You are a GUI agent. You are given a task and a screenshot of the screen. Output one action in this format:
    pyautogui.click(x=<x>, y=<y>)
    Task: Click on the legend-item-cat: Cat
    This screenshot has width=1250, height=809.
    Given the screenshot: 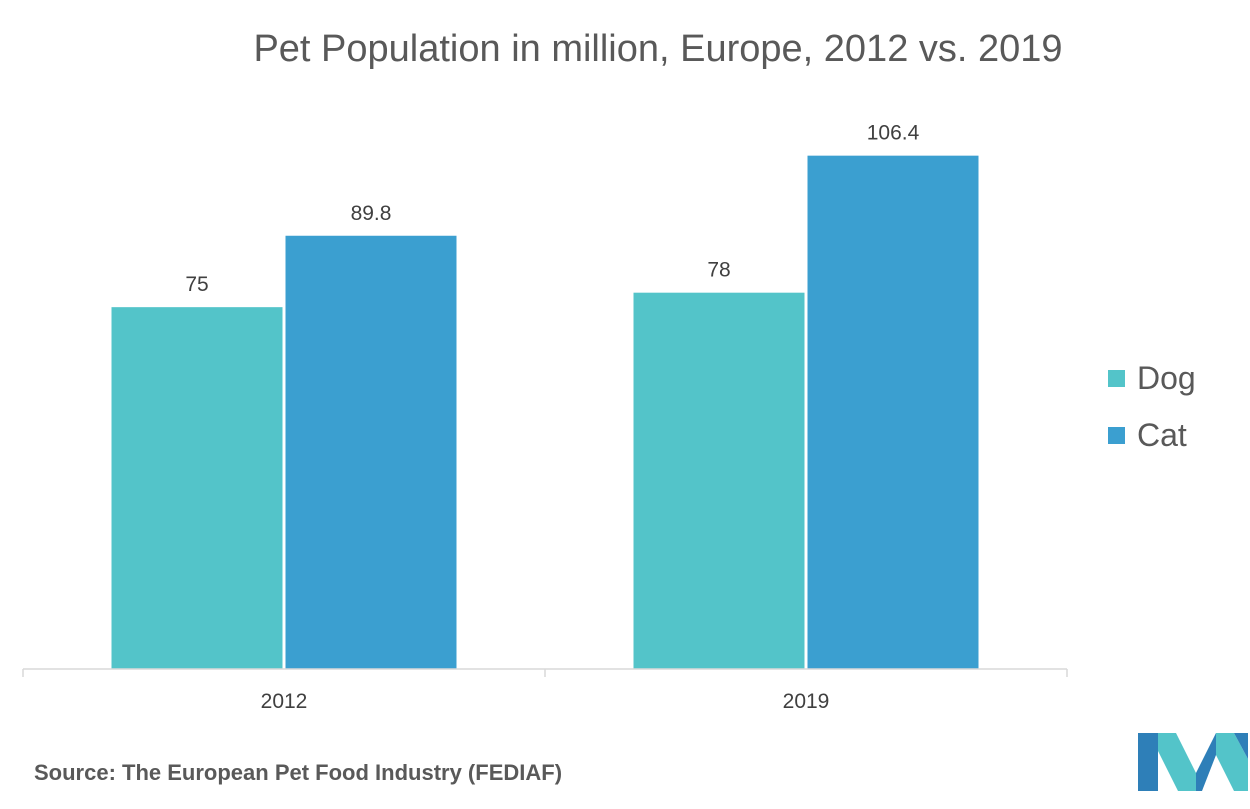 What is the action you would take?
    pyautogui.click(x=1152, y=435)
    